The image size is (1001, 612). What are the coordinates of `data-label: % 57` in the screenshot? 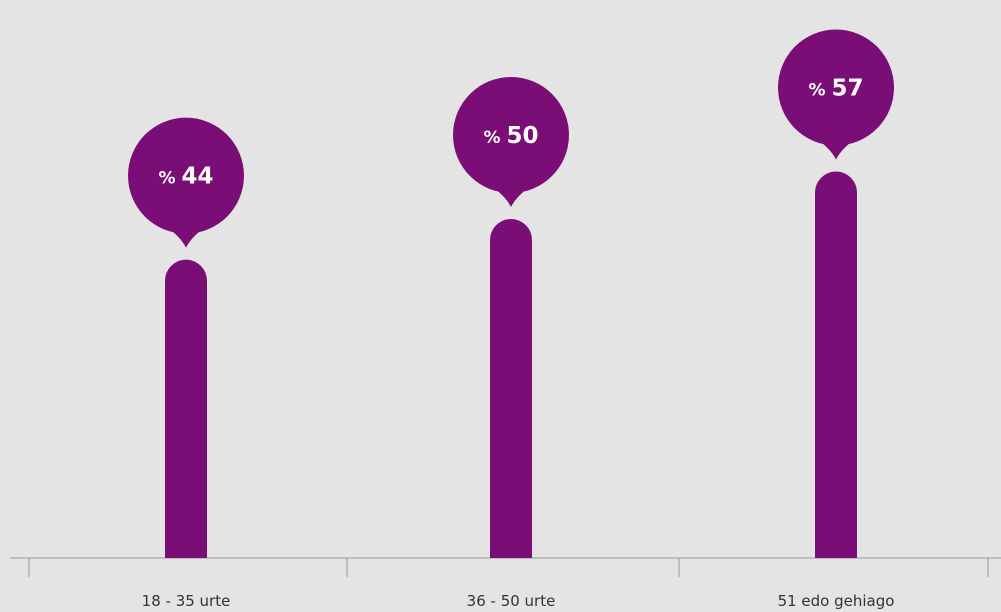 It's located at (836, 89).